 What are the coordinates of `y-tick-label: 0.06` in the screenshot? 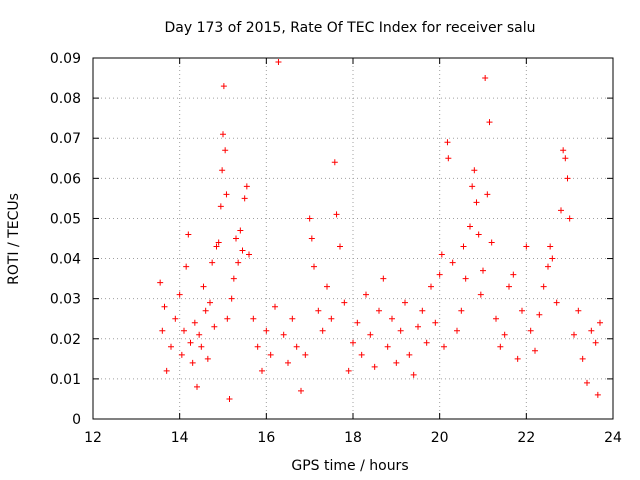 It's located at (65, 179).